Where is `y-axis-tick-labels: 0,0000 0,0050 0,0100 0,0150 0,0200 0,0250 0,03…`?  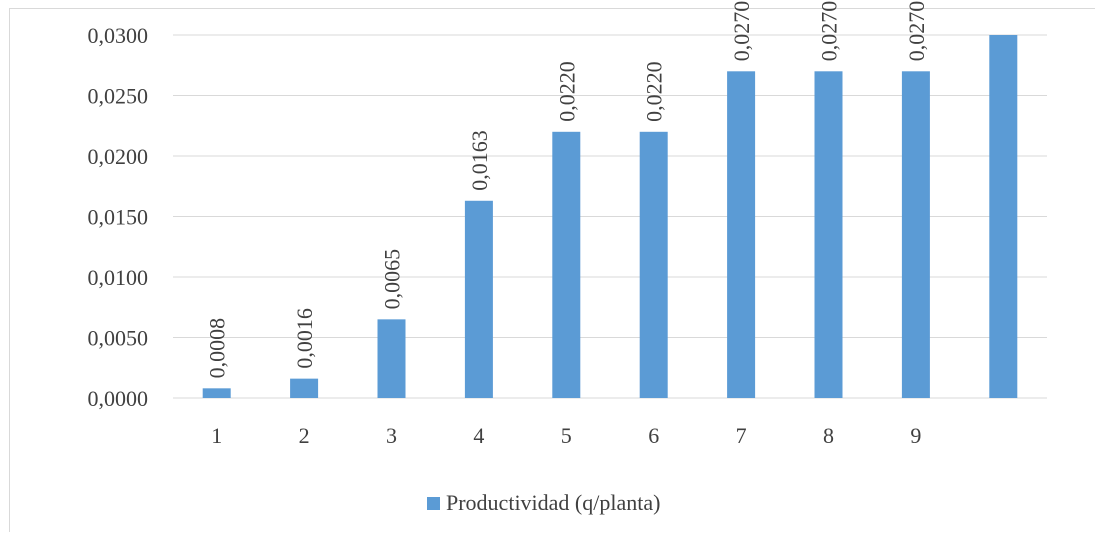
y-axis-tick-labels: 0,0000 0,0050 0,0100 0,0150 0,0200 0,0250 0,03… is located at coordinates (118, 217).